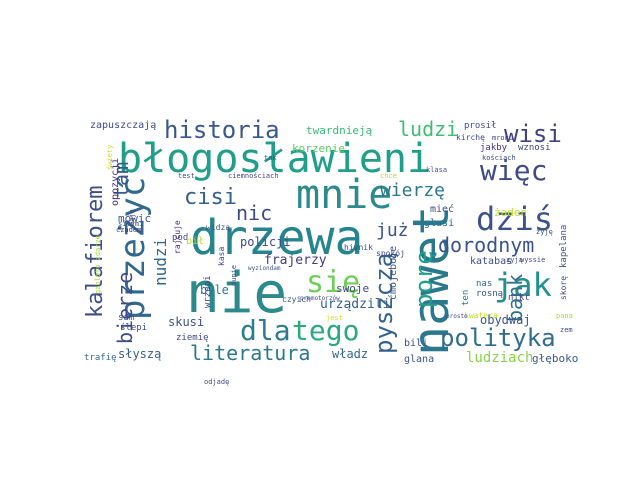 The width and height of the screenshot is (640, 480). I want to click on word-cloud-word: jest, so click(334, 318).